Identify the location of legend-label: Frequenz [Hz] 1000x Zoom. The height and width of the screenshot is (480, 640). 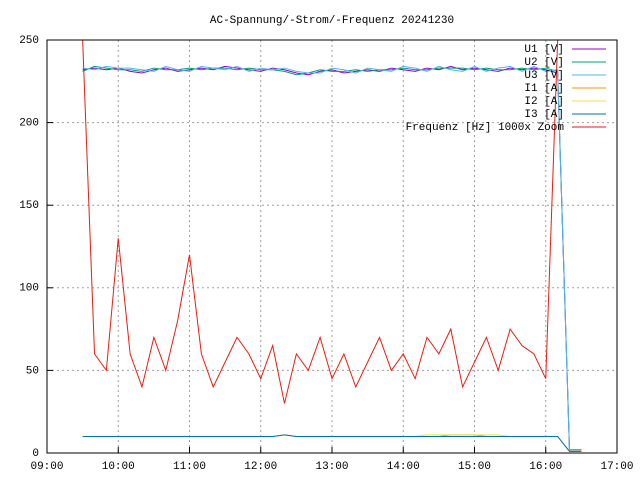
(485, 128).